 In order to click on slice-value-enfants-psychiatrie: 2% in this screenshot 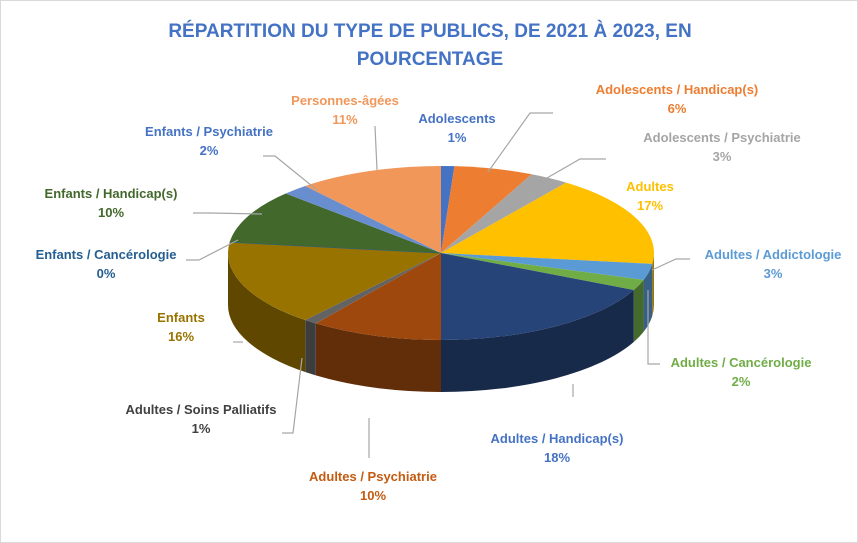, I will do `click(209, 150)`.